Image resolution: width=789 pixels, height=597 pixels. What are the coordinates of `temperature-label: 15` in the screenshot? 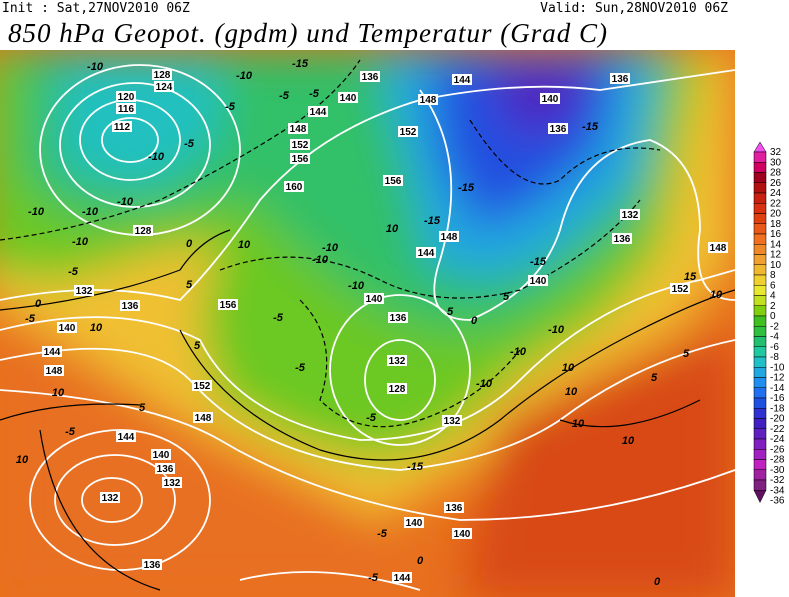 It's located at (690, 277).